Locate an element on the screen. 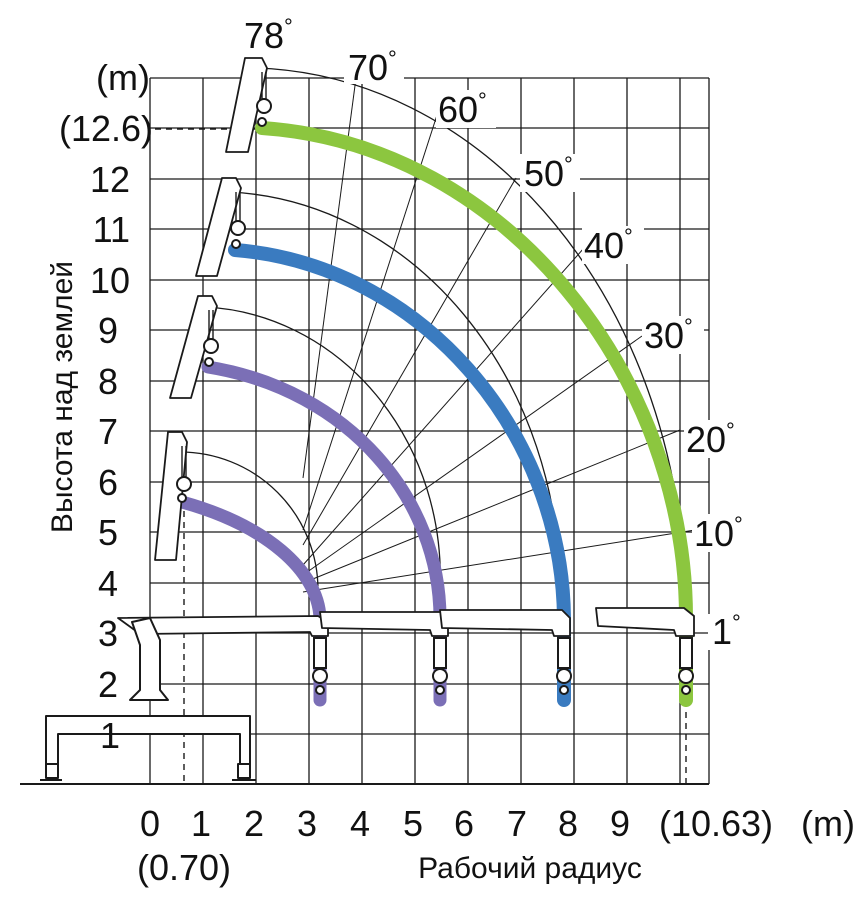  angle-label-1: 1° is located at coordinates (726, 631).